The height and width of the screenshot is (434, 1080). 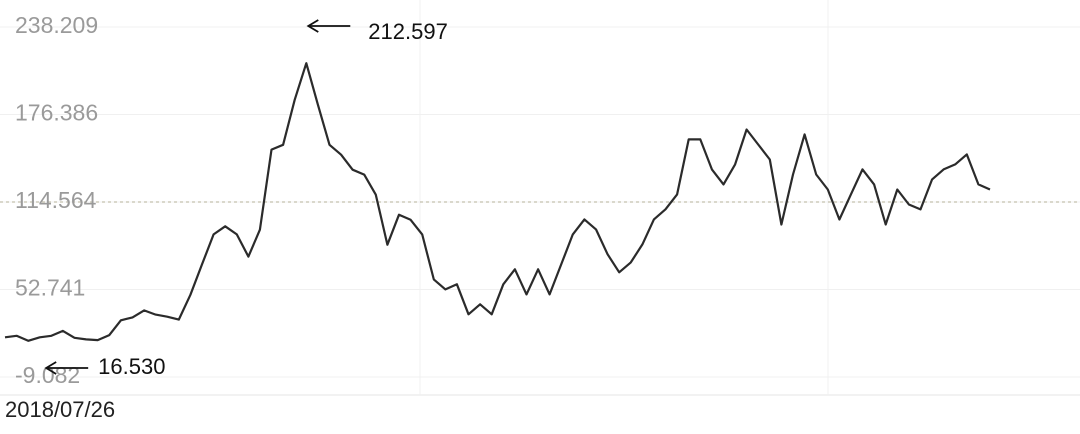 I want to click on y-tick-label: 238.209, so click(x=56, y=25).